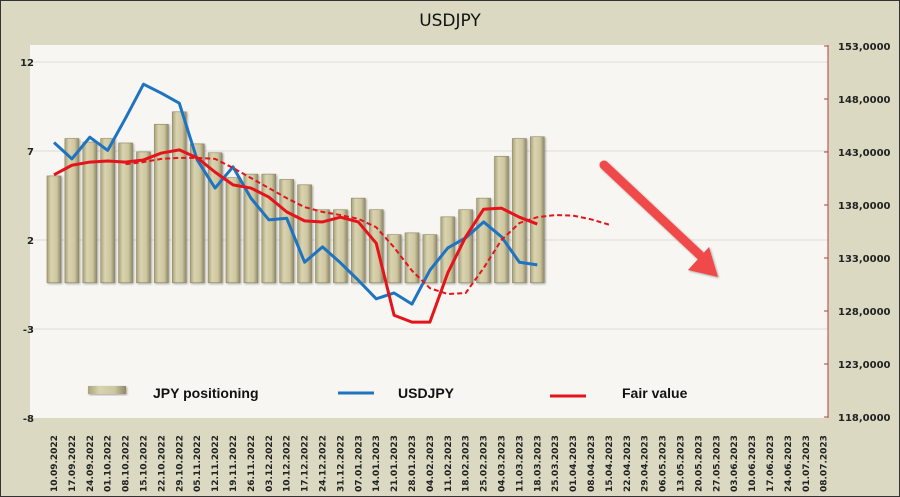 The width and height of the screenshot is (900, 497). I want to click on x-tick-label: 08.10.2022, so click(127, 463).